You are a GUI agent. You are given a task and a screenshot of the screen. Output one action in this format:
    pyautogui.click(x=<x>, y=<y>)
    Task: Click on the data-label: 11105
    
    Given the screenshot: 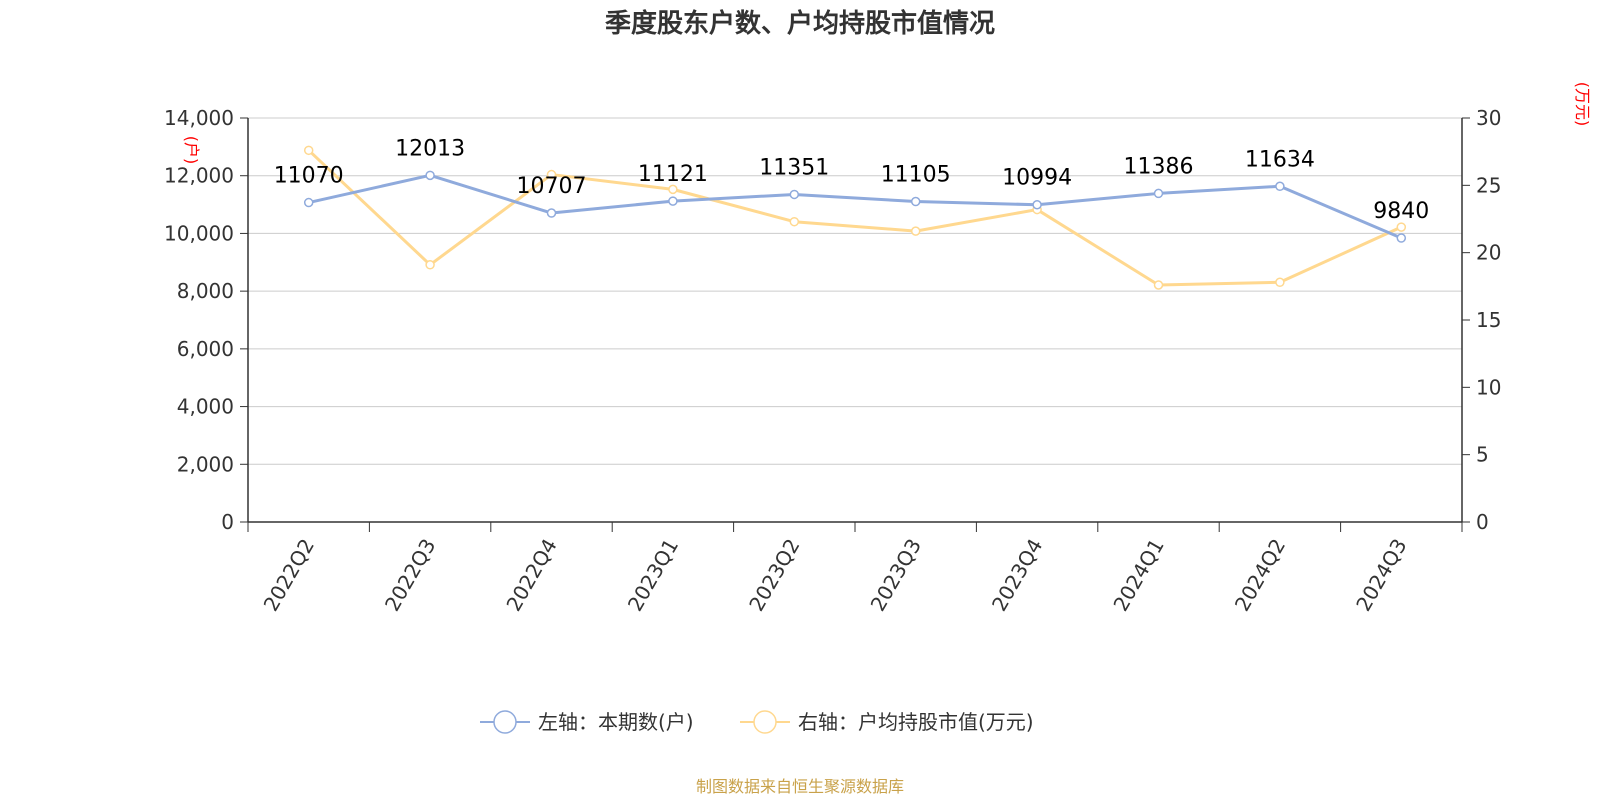 What is the action you would take?
    pyautogui.click(x=916, y=175)
    